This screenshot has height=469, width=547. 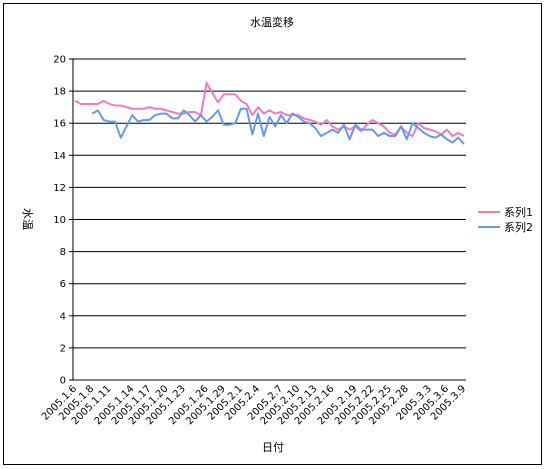 What do you see at coordinates (63, 316) in the screenshot?
I see `y-tick-label: 4` at bounding box center [63, 316].